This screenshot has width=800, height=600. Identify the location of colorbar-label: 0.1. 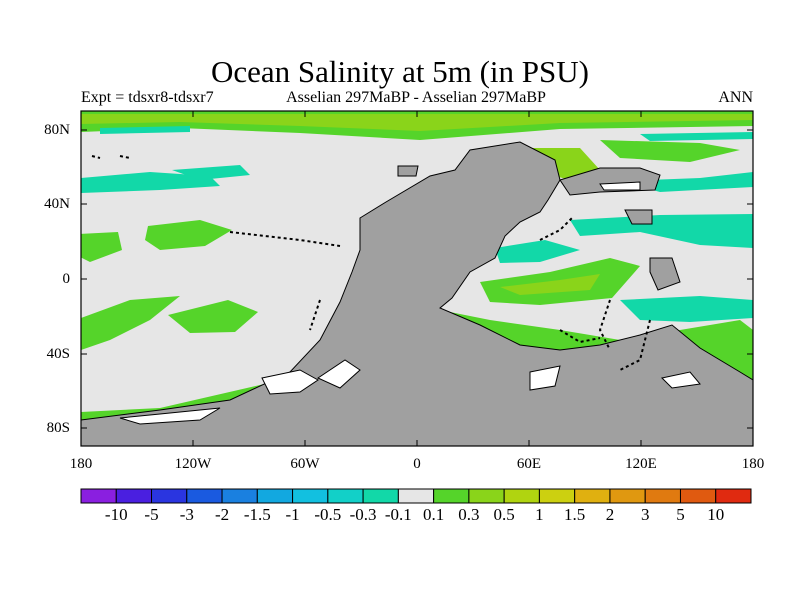
(434, 514).